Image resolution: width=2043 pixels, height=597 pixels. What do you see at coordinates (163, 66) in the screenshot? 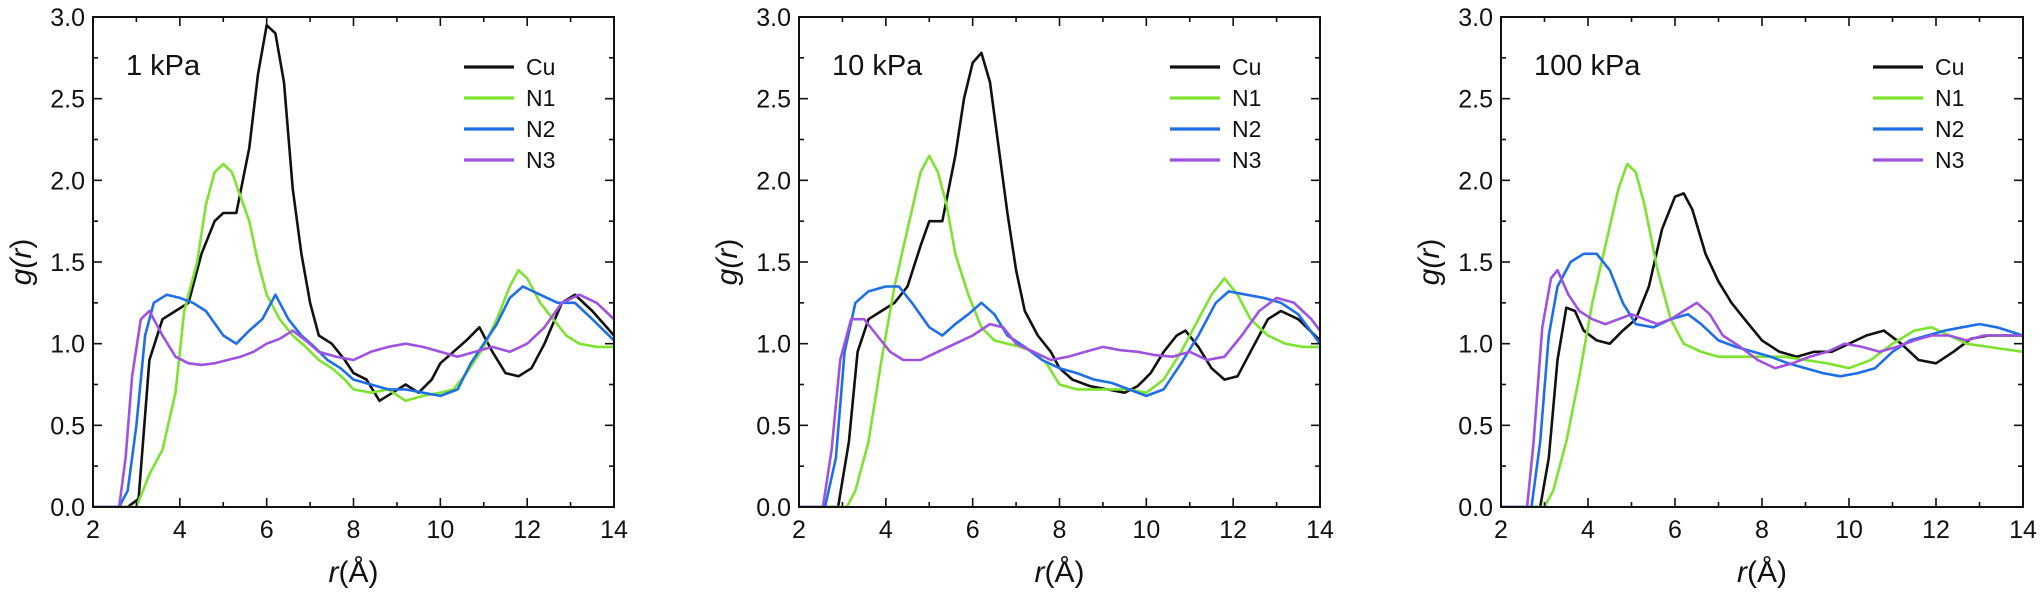
I see `pressure-annotation: 1 kPa` at bounding box center [163, 66].